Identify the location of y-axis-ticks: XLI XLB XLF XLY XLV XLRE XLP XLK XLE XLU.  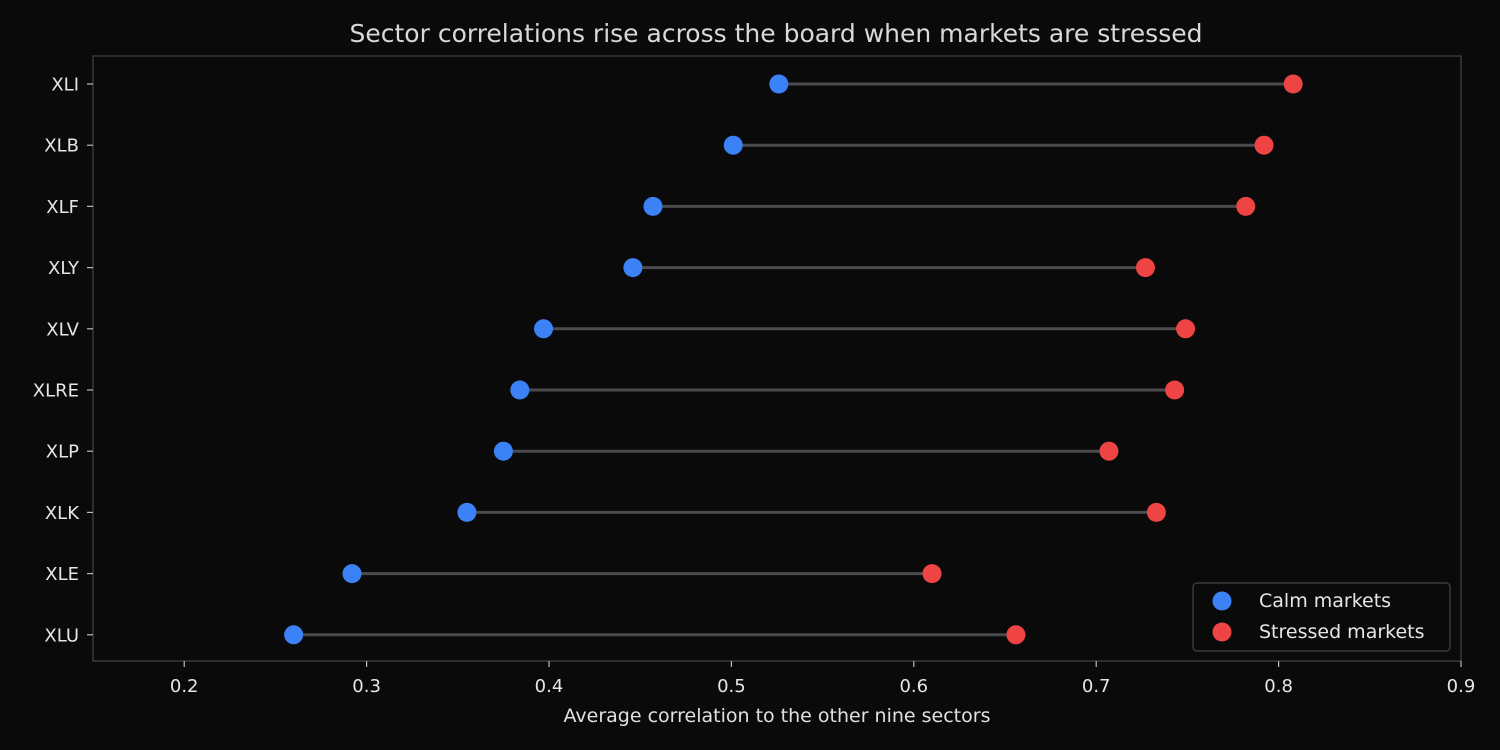
(63, 360).